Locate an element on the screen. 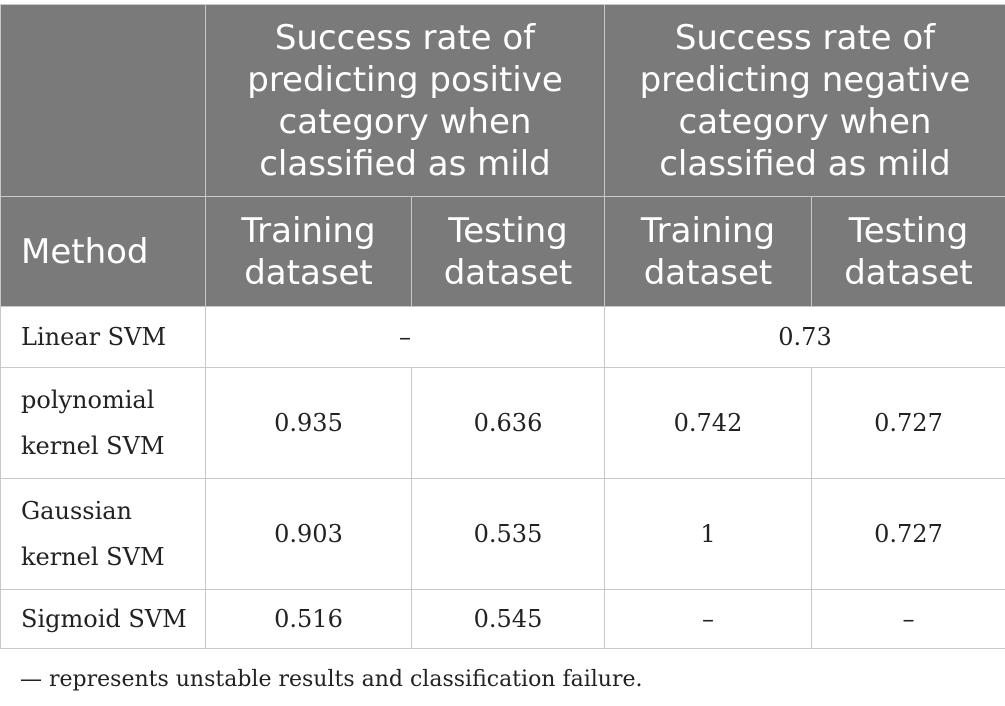 The width and height of the screenshot is (1005, 706). header-positive-line-1: Success rate of is located at coordinates (405, 37).